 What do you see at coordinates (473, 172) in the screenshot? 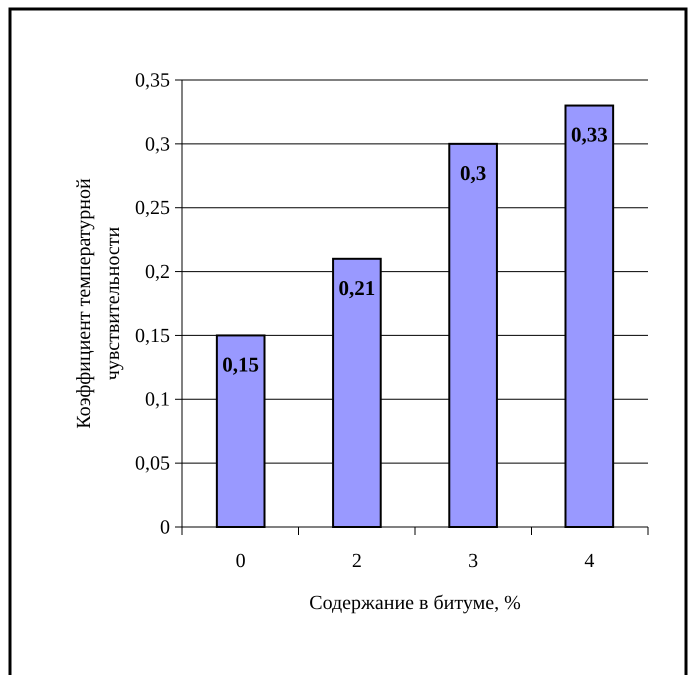
I see `data-label: 0,3` at bounding box center [473, 172].